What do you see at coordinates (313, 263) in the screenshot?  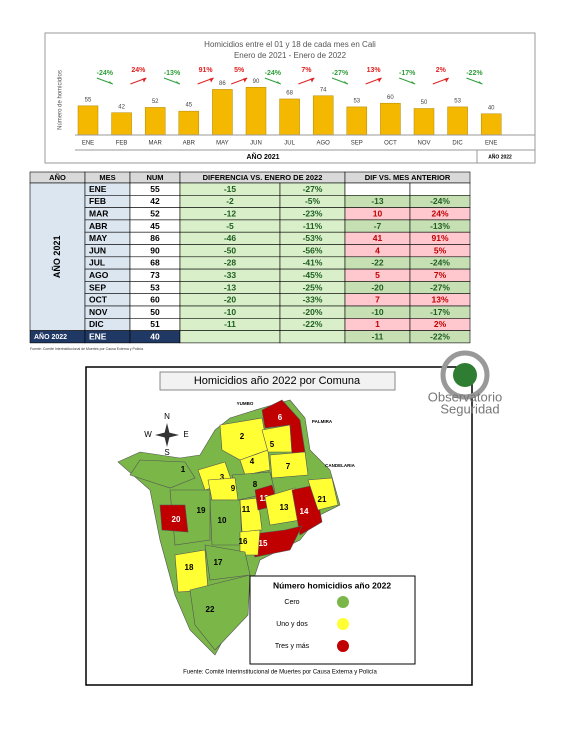 I see `table-text: -41%` at bounding box center [313, 263].